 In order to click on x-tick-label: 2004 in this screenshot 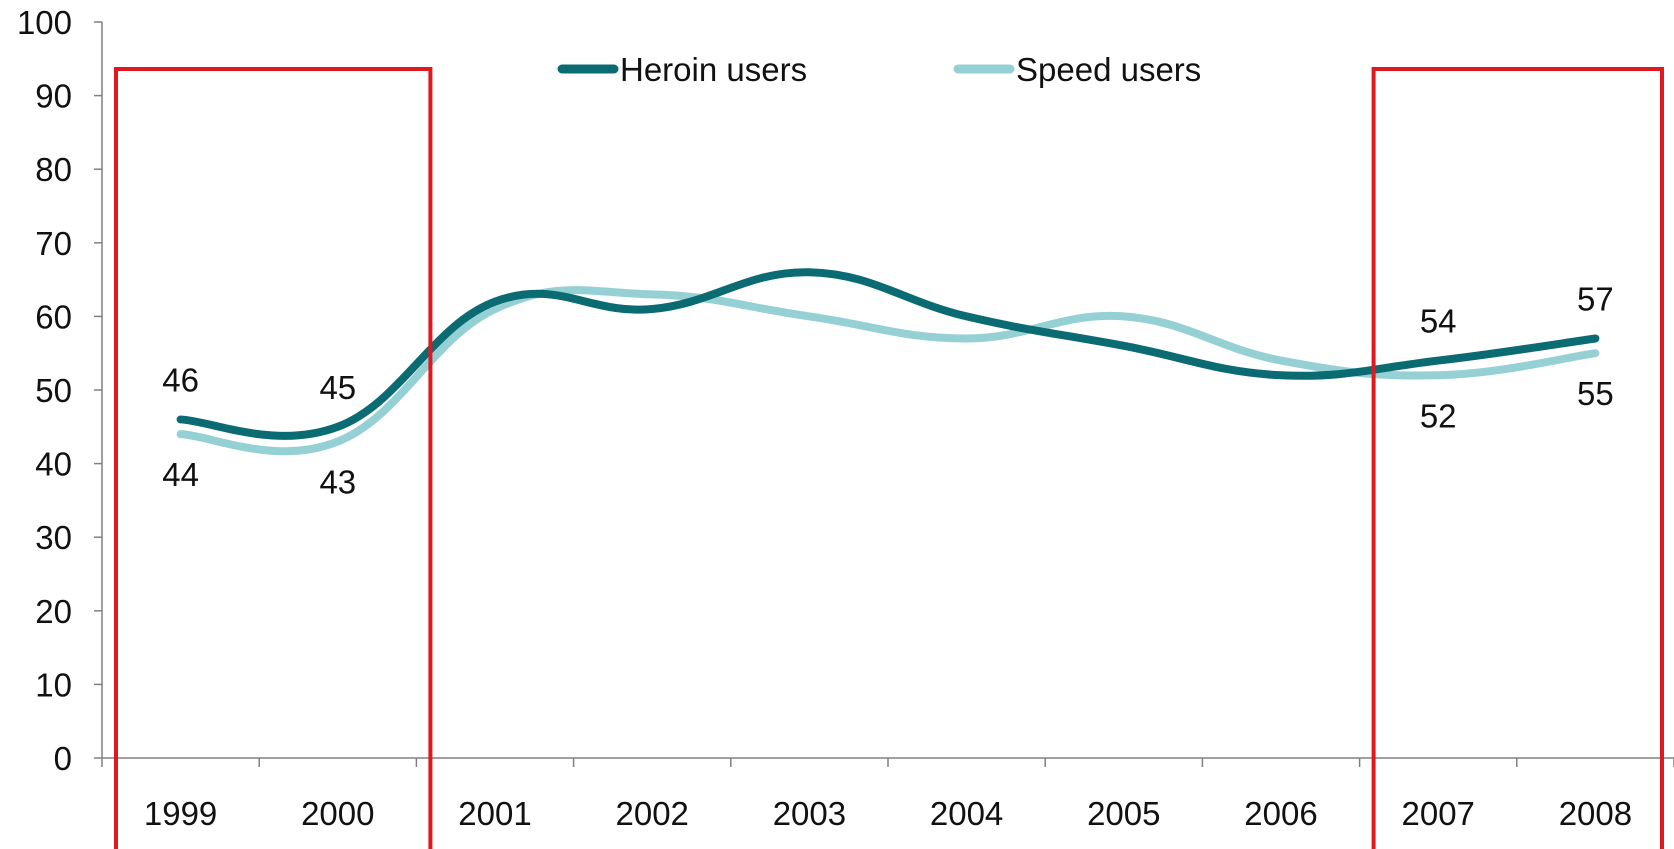, I will do `click(966, 813)`.